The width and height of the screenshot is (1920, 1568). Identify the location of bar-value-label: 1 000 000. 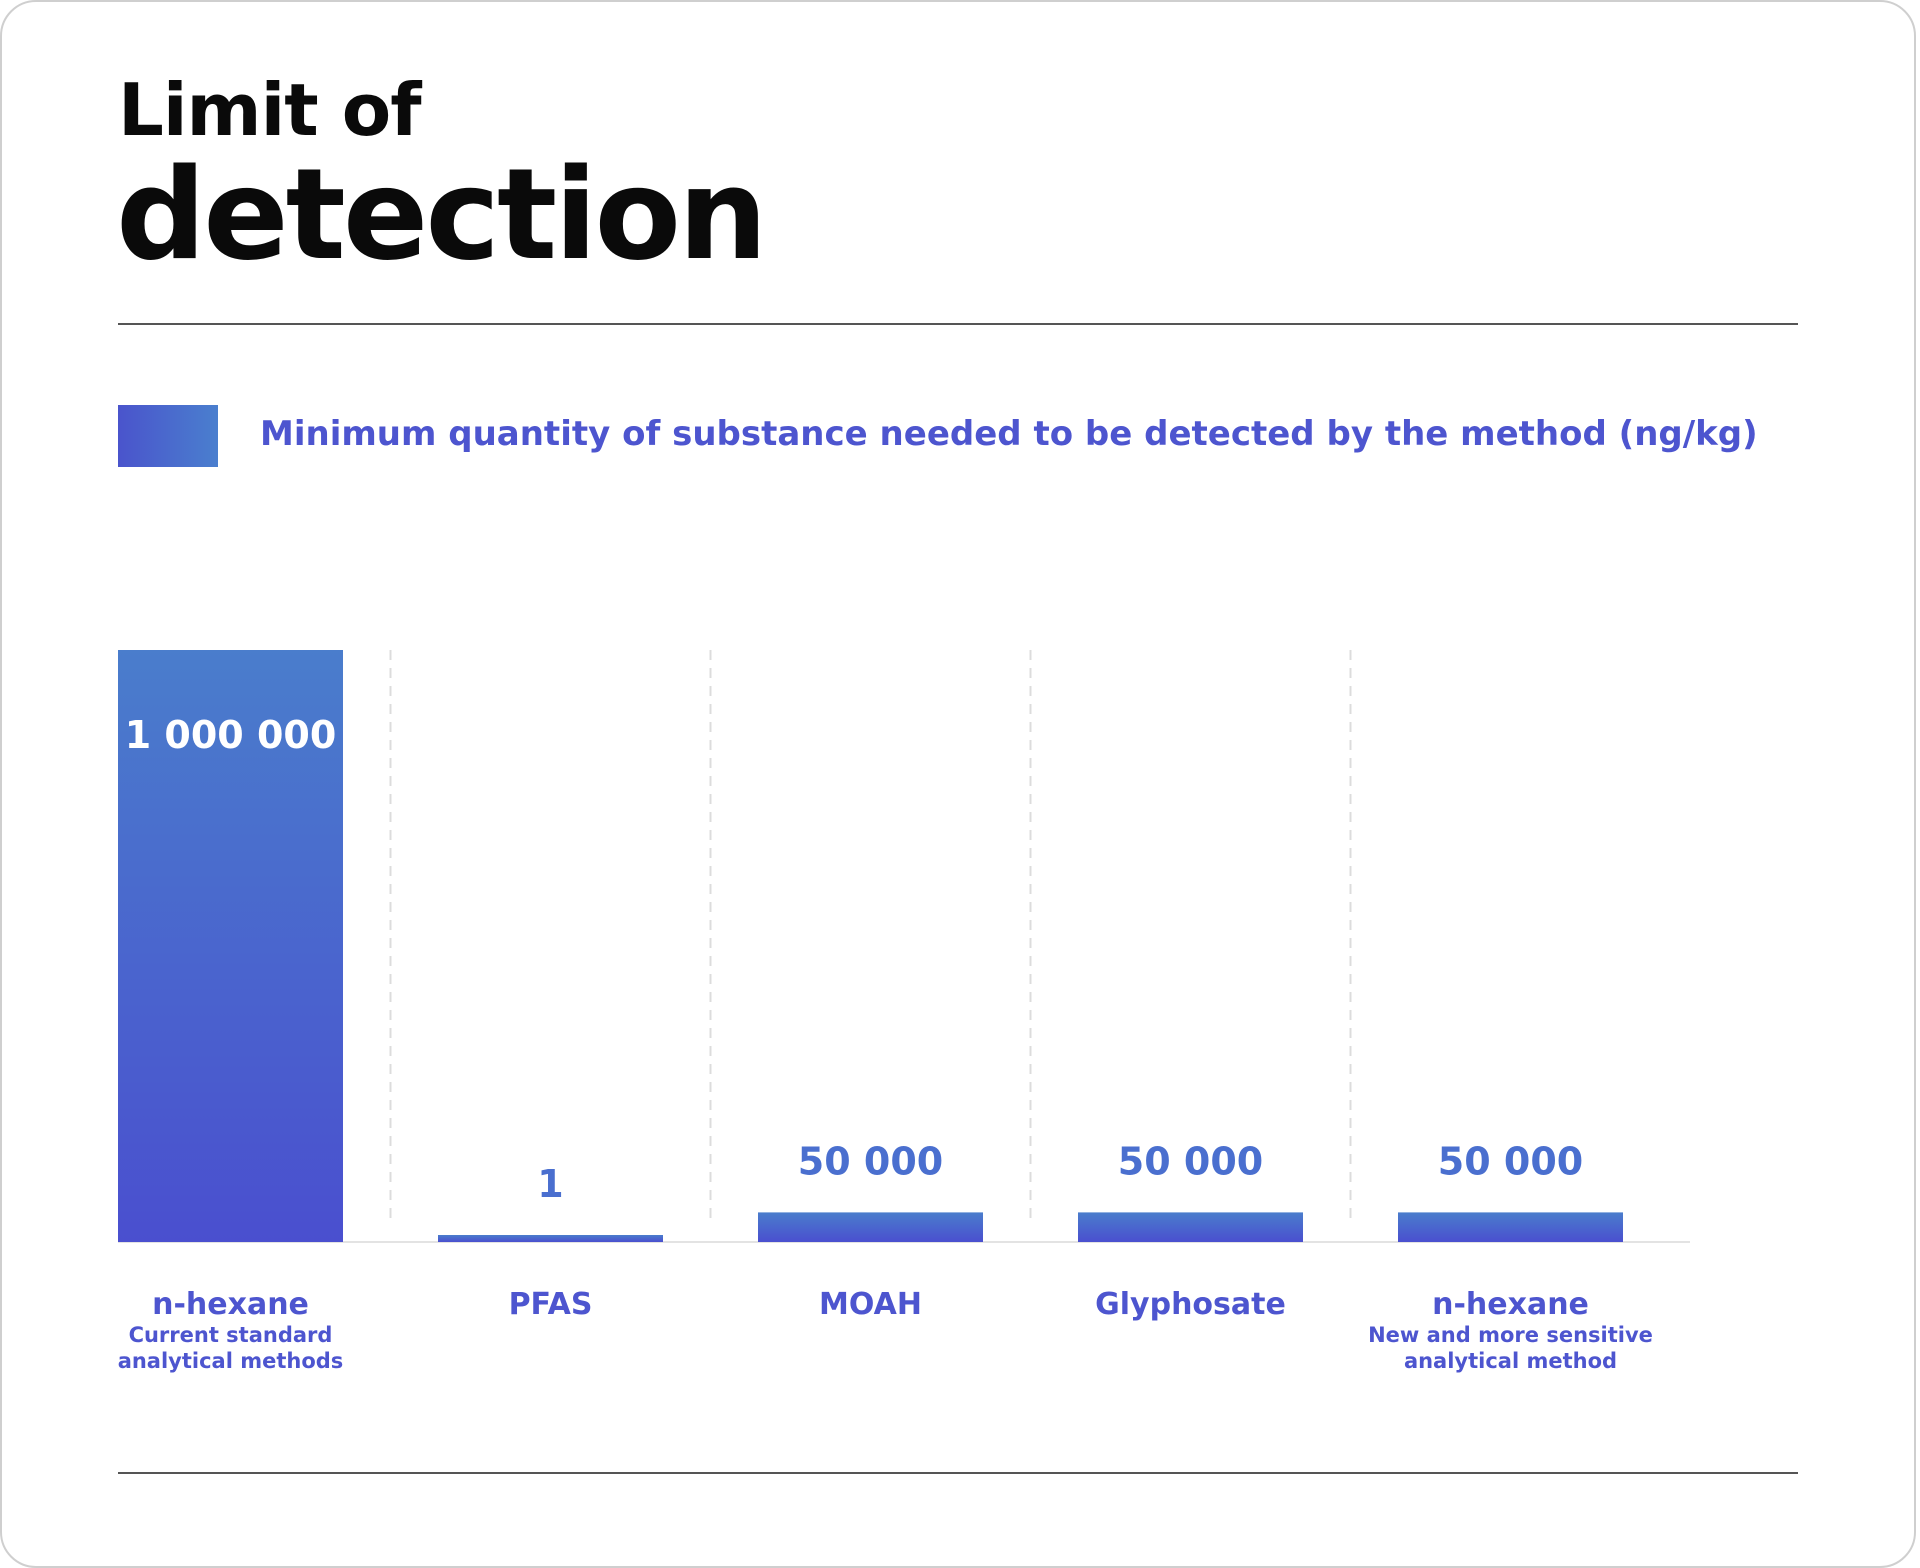
(231, 735).